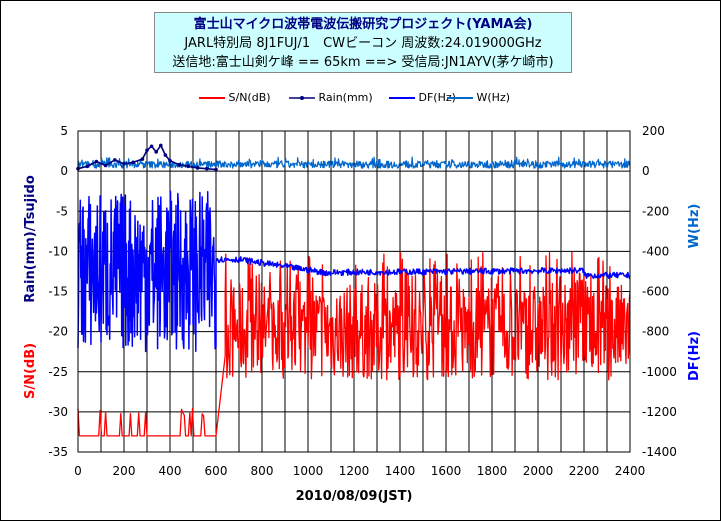 This screenshot has height=522, width=721. I want to click on y-right-tick-label: -1000, so click(659, 372).